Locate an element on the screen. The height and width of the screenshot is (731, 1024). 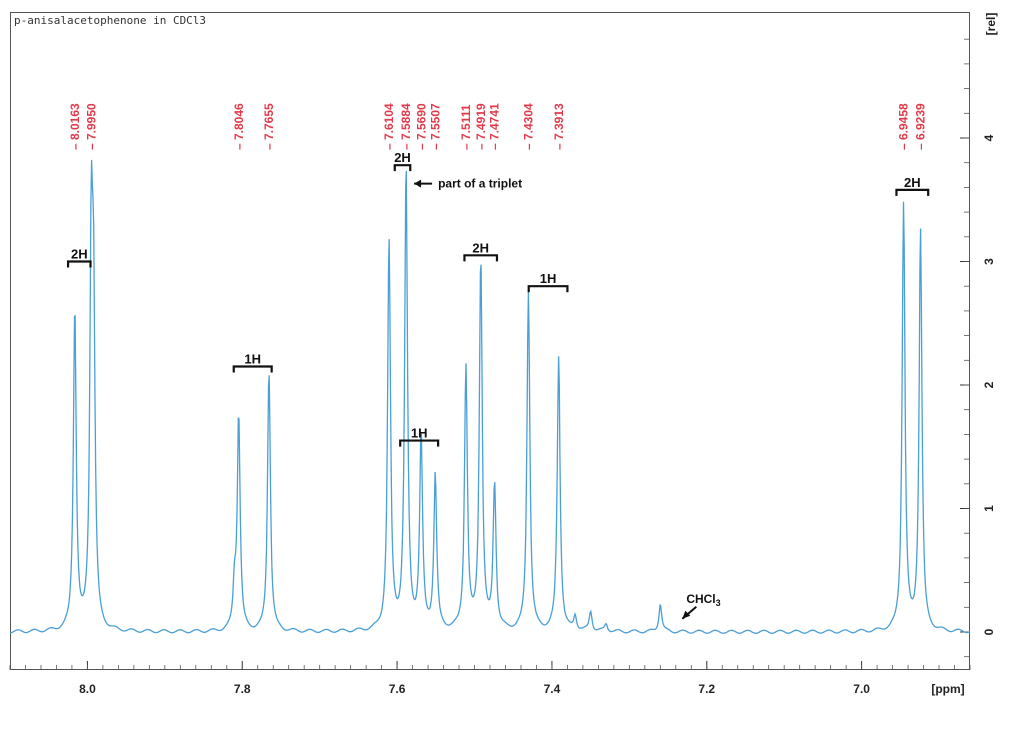
peak-label: – 7.4919 is located at coordinates (481, 126).